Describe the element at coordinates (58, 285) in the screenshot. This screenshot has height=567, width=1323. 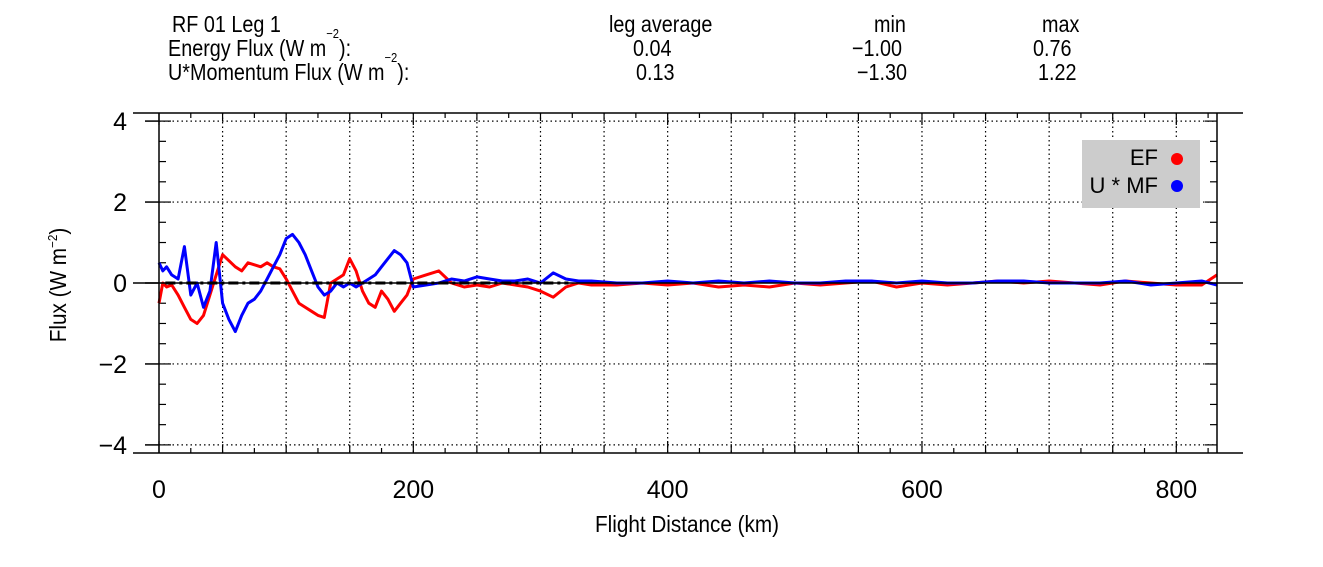
I see `y-axis-label: Flux (W m−2)` at that location.